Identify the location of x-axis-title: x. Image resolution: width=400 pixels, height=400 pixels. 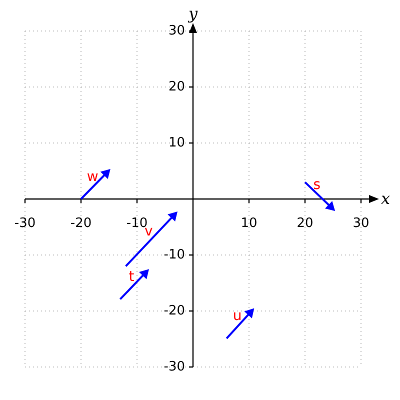
(385, 198).